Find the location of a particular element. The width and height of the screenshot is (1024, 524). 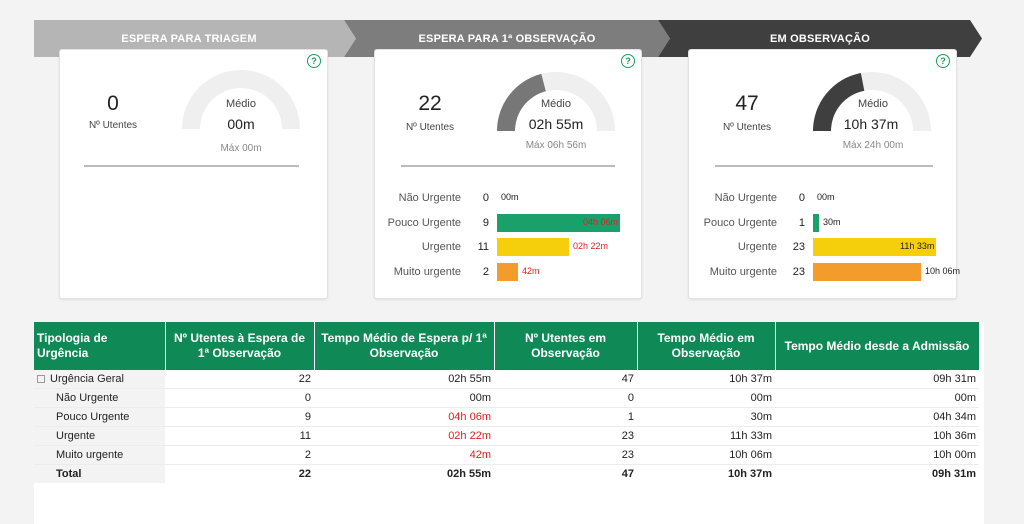

col-header-tipologia: Tipologia de Urgência is located at coordinates (100, 346).